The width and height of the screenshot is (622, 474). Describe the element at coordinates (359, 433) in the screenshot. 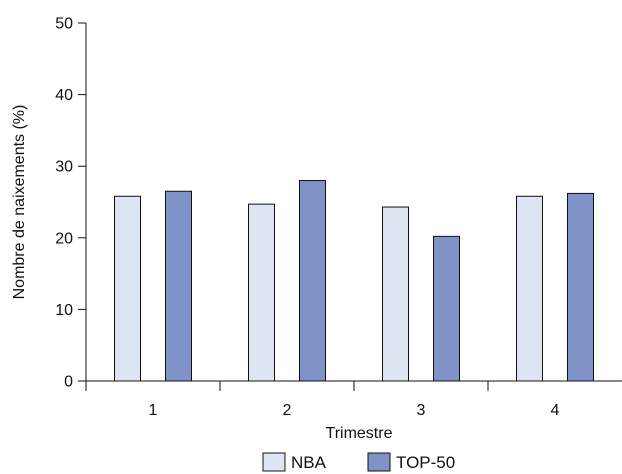

I see `x-axis-title: Trimestre` at that location.